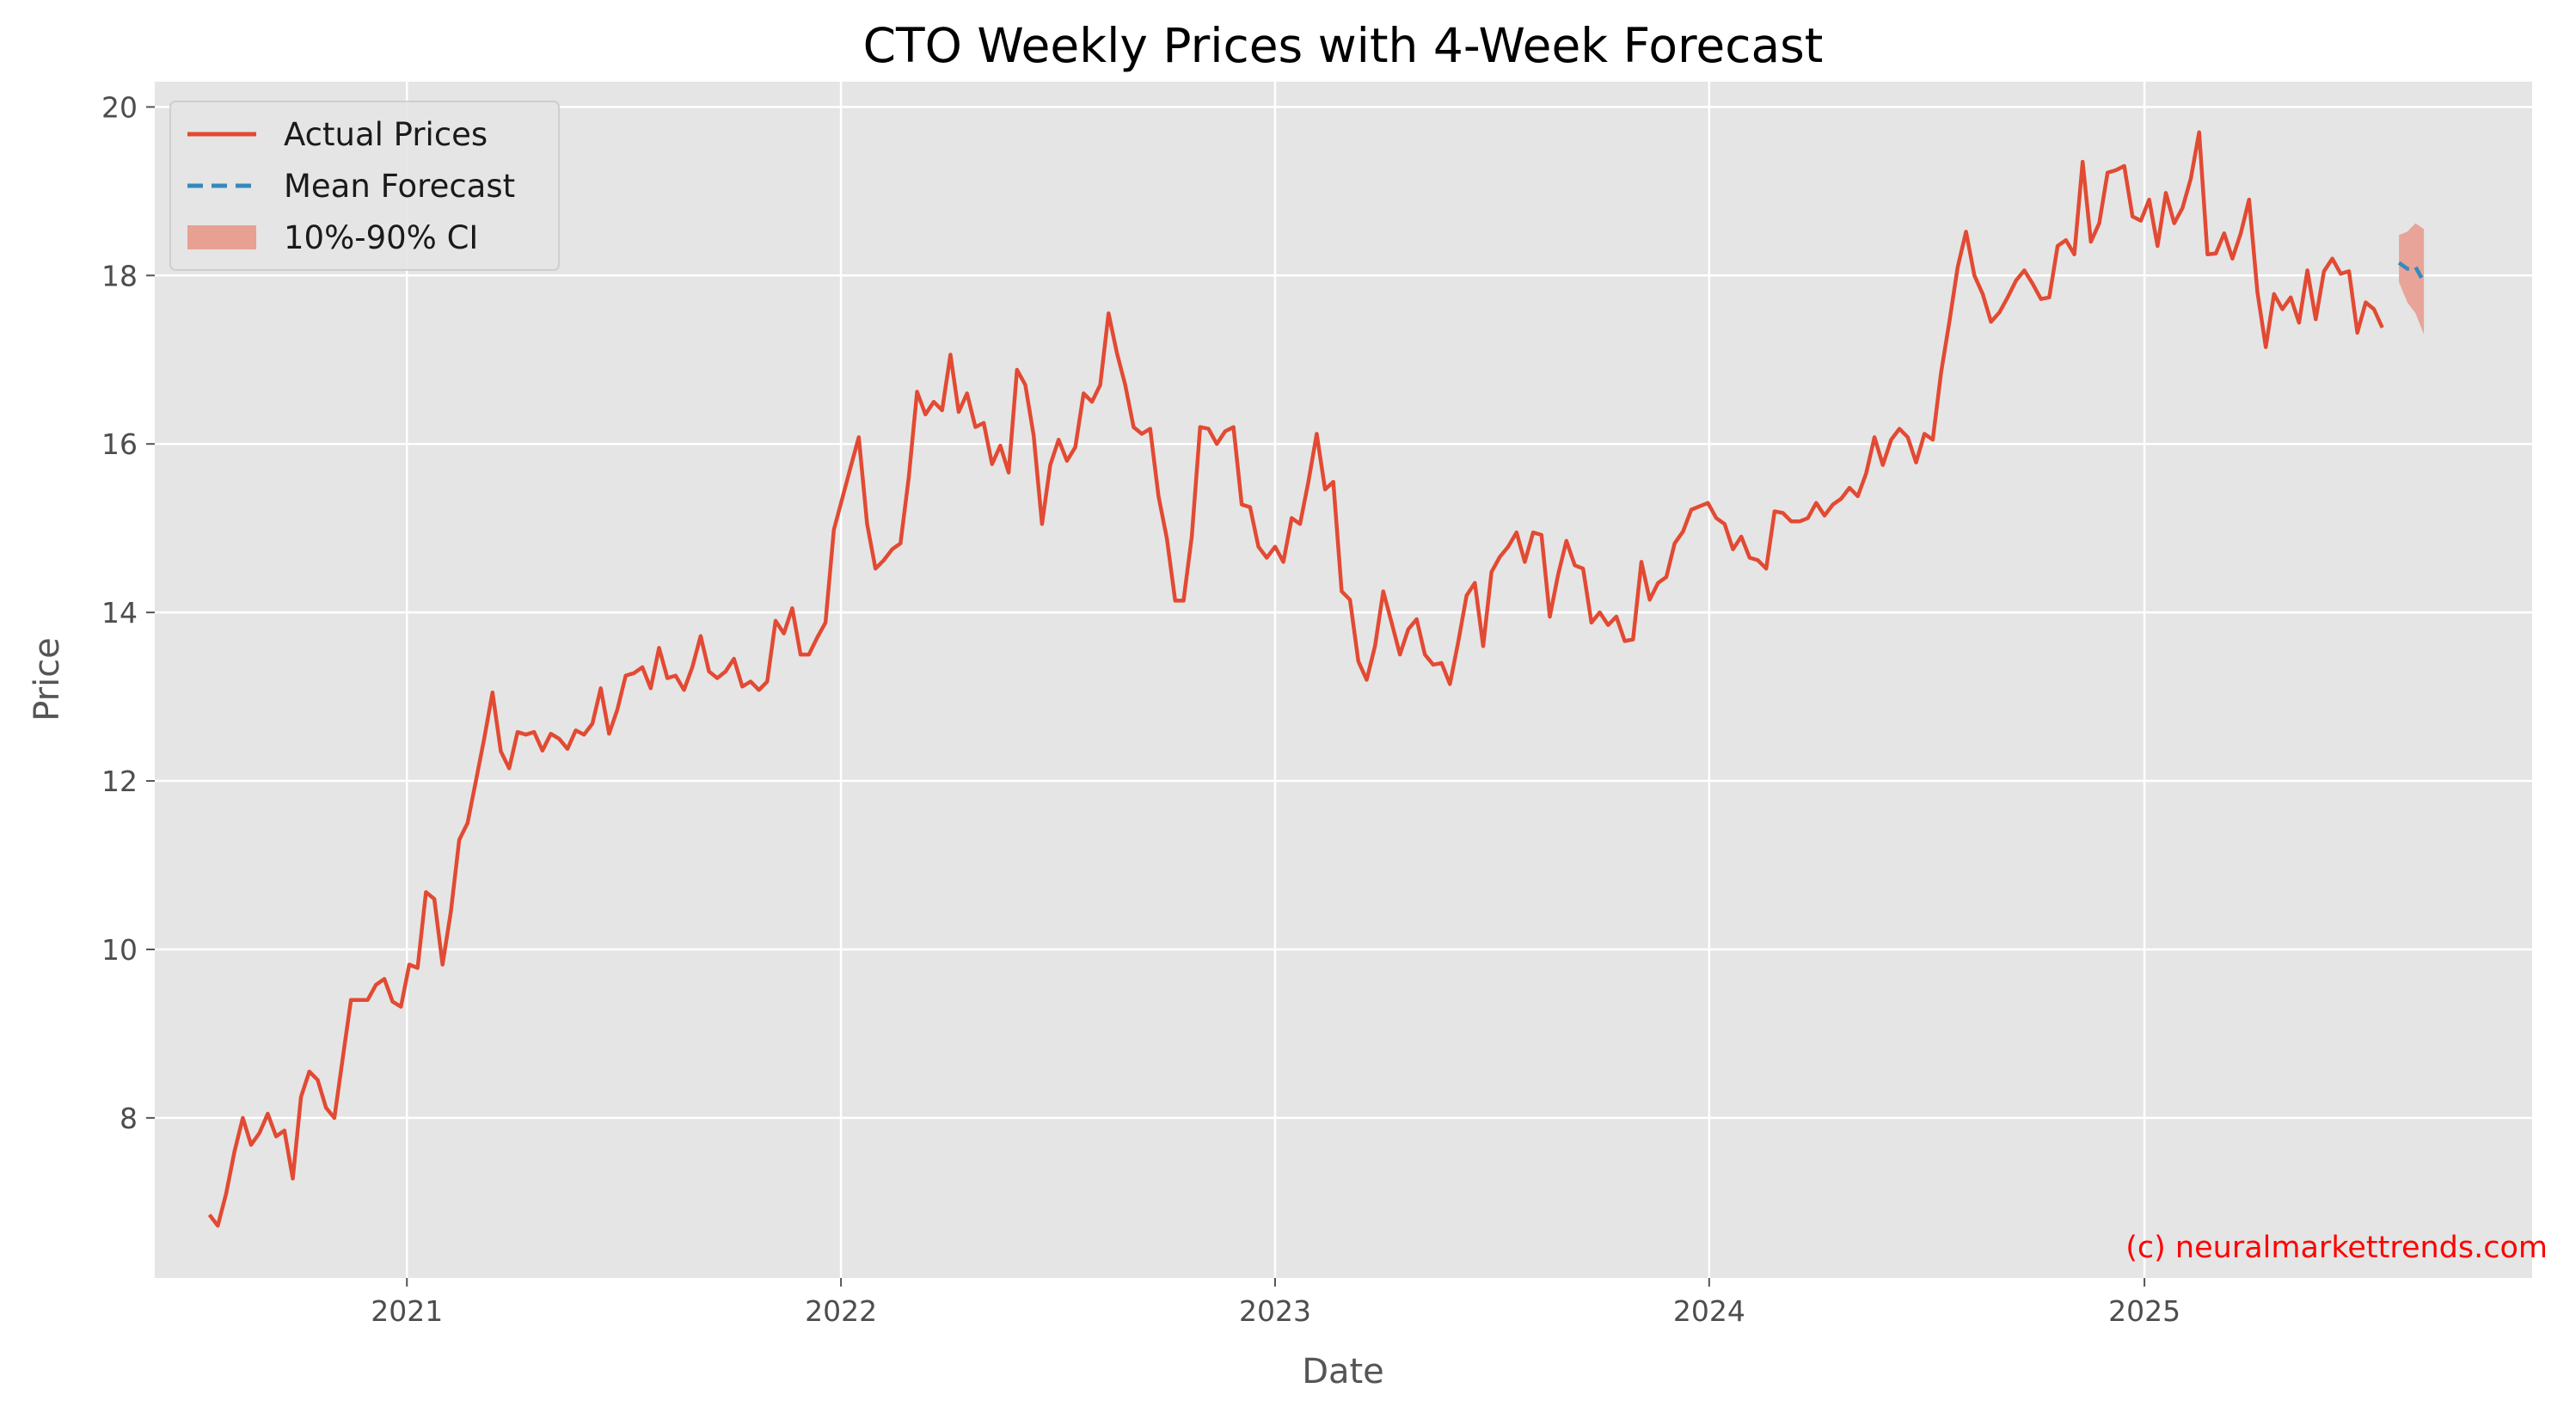 The width and height of the screenshot is (2576, 1419). I want to click on legend-forecast-label: Mean Forecast, so click(400, 186).